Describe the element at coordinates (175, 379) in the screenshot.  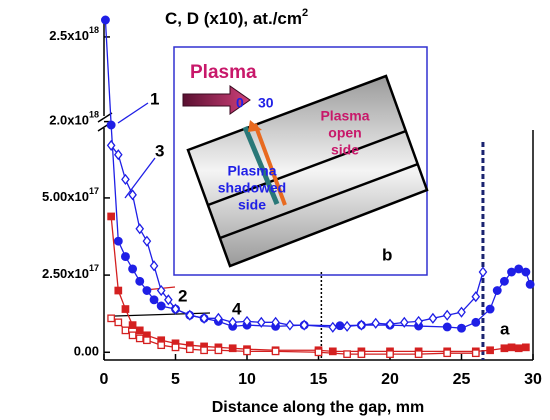
I see `x-tick-label: 5` at that location.